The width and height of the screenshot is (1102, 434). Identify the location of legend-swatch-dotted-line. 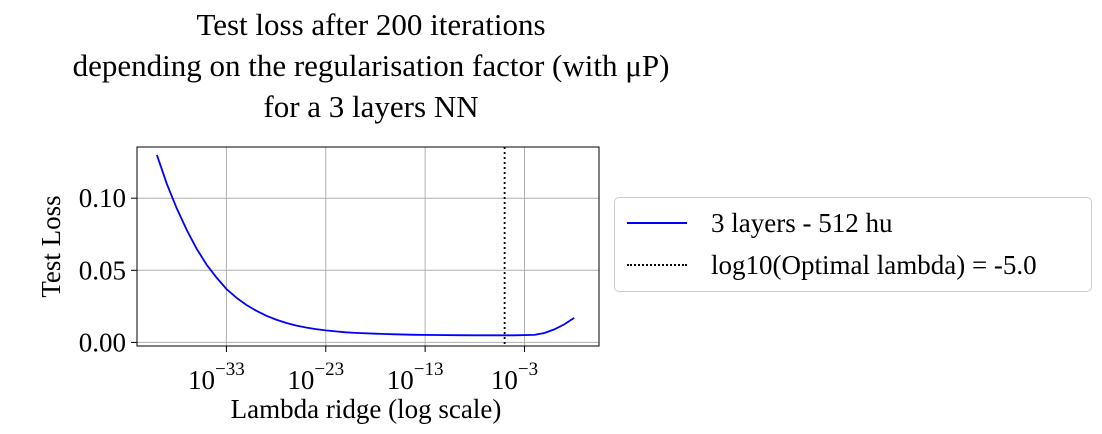
(657, 265).